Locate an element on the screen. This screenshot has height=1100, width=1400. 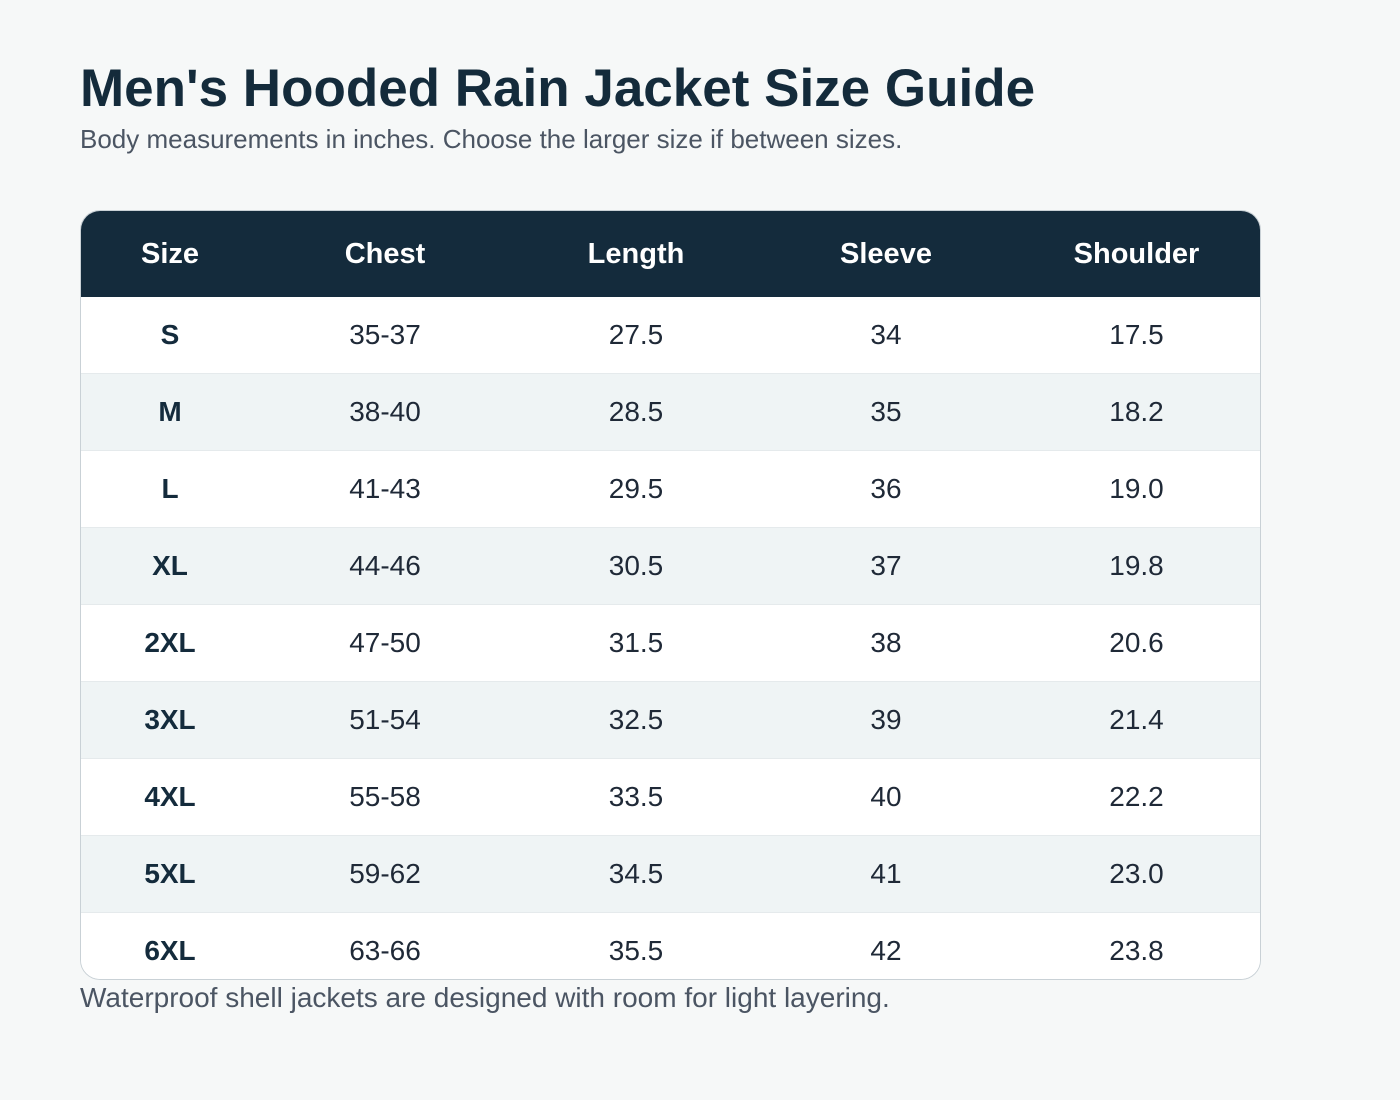
table-row: L 41-43 29.5 36 19.0 is located at coordinates (670, 489).